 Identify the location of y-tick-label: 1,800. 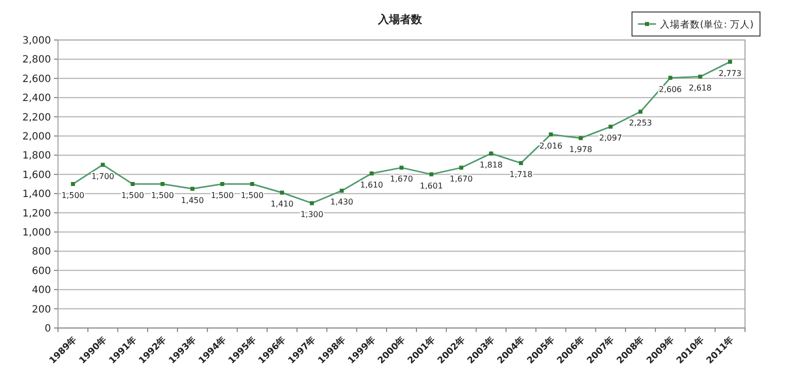
(36, 156).